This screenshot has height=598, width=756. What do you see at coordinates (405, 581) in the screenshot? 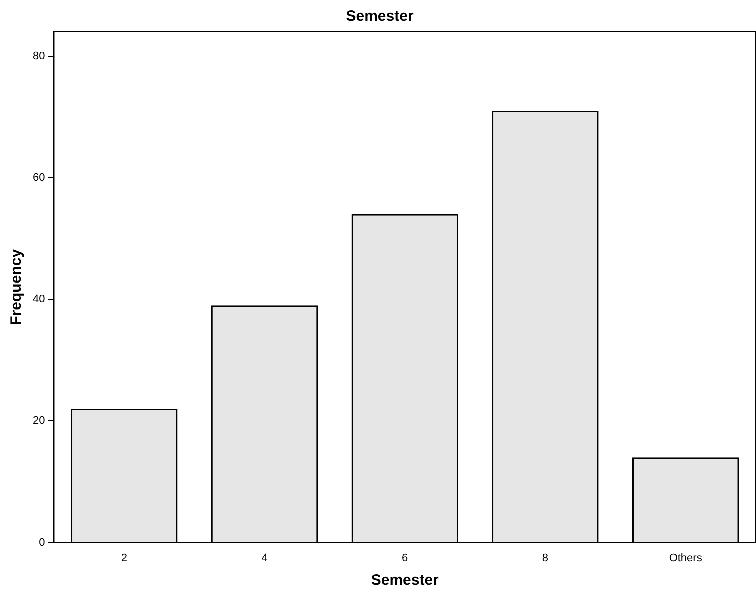
I see `x-axis-title: Semester` at bounding box center [405, 581].